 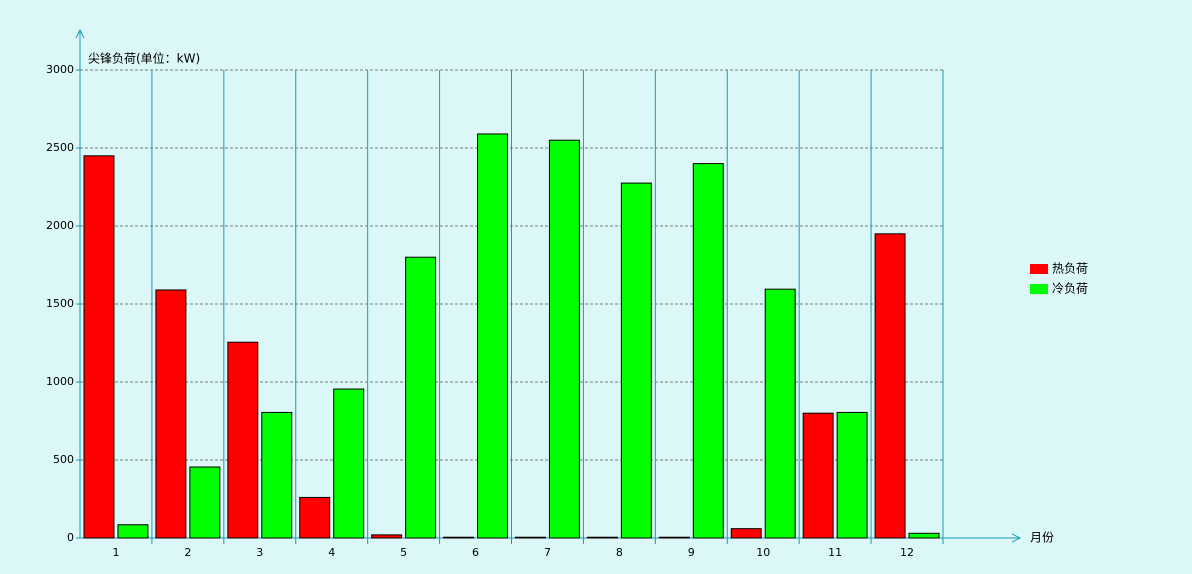 What do you see at coordinates (475, 552) in the screenshot?
I see `x-tick-label: 6` at bounding box center [475, 552].